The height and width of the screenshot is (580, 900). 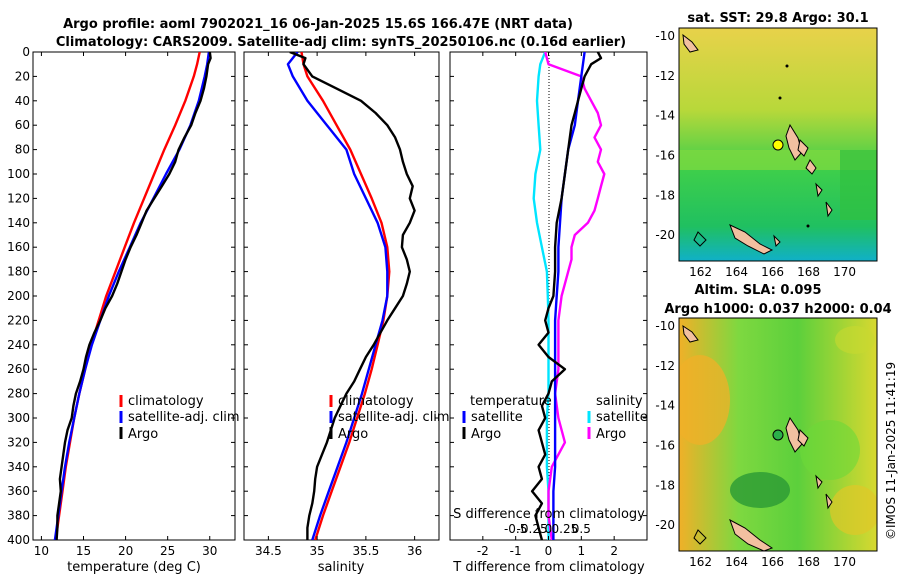 What do you see at coordinates (18, 296) in the screenshot?
I see `y-tick-label: 200` at bounding box center [18, 296].